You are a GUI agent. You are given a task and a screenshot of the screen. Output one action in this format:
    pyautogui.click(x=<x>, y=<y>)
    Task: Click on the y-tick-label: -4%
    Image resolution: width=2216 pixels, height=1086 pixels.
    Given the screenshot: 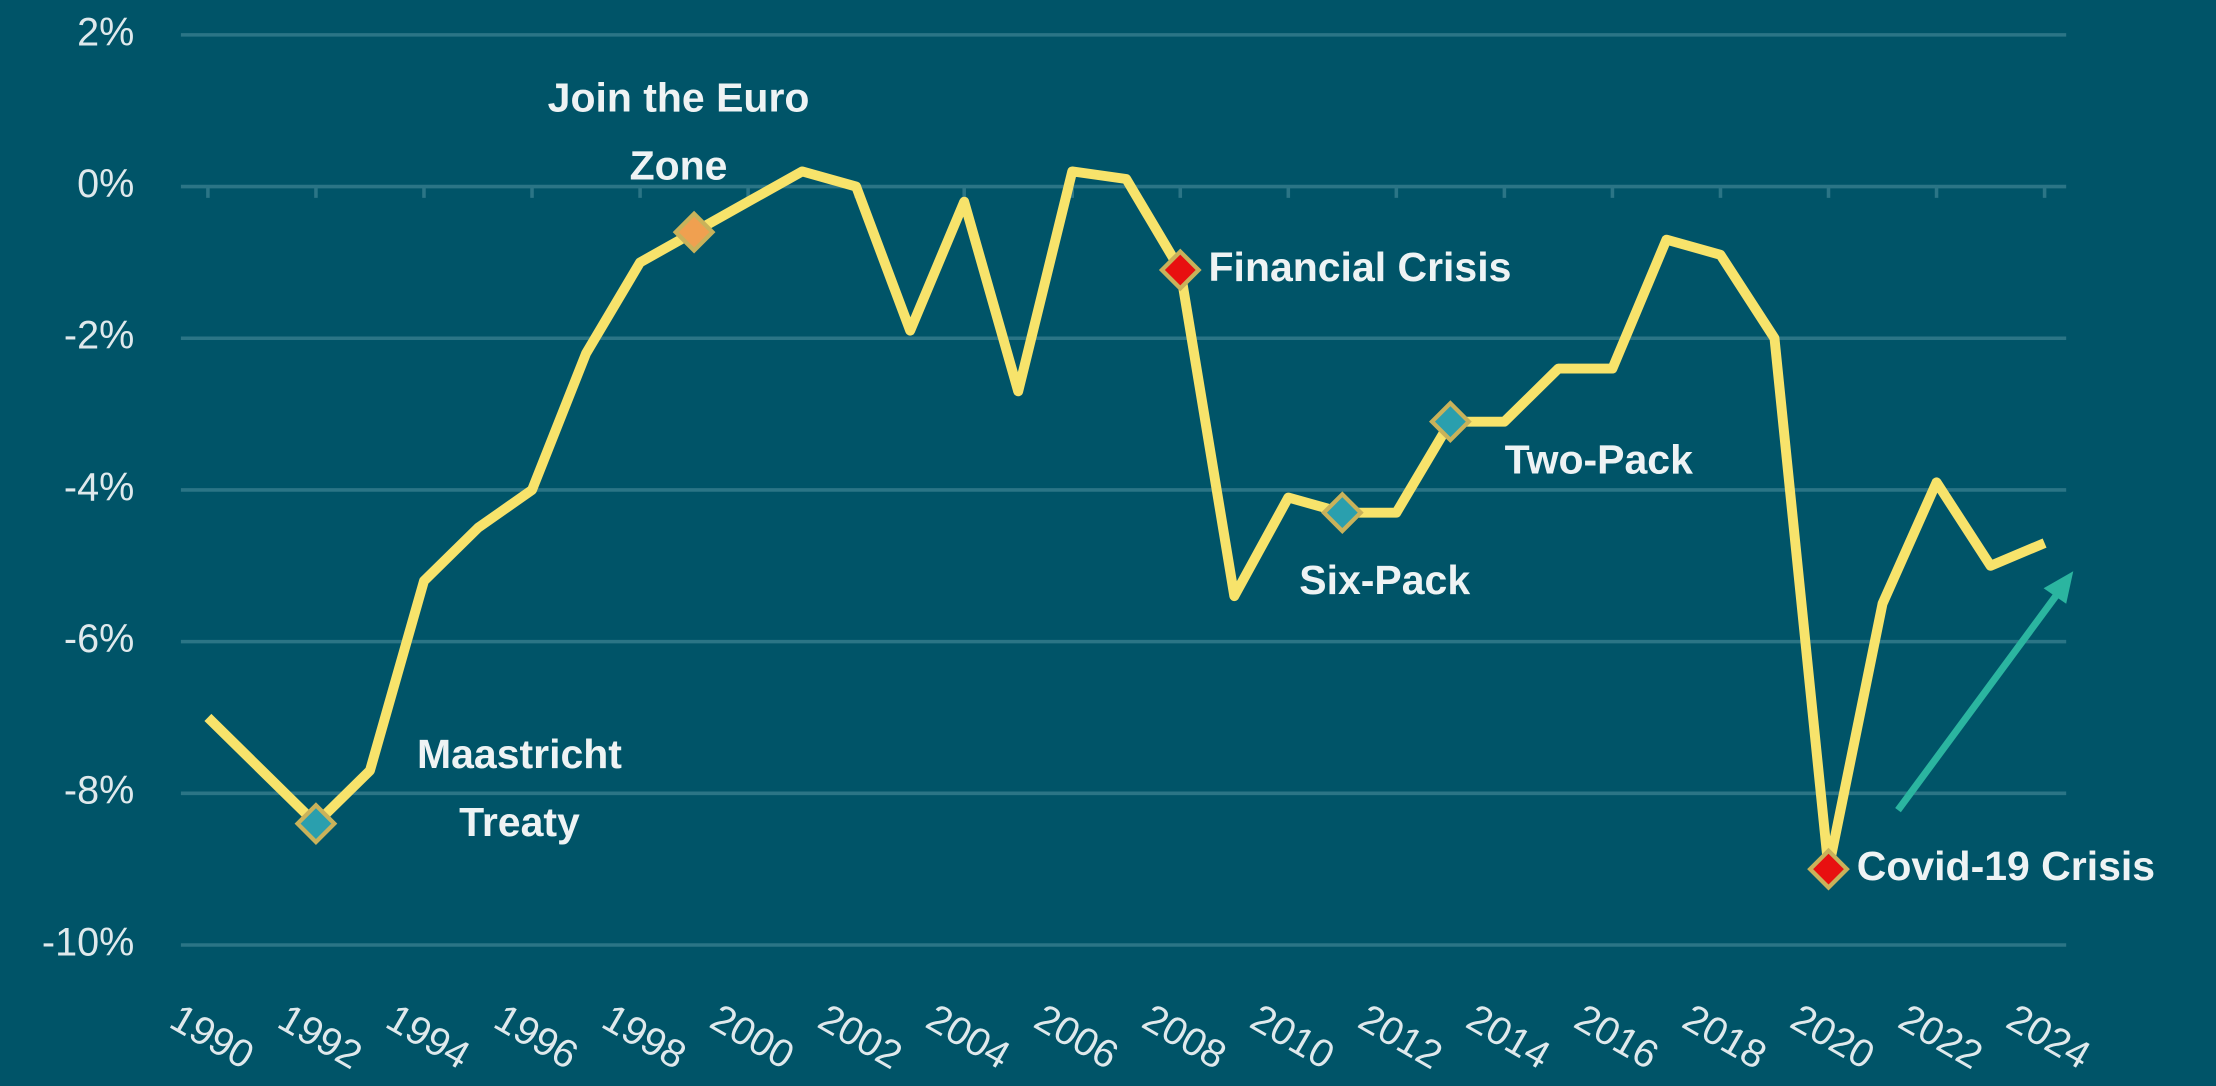 What is the action you would take?
    pyautogui.click(x=99, y=487)
    